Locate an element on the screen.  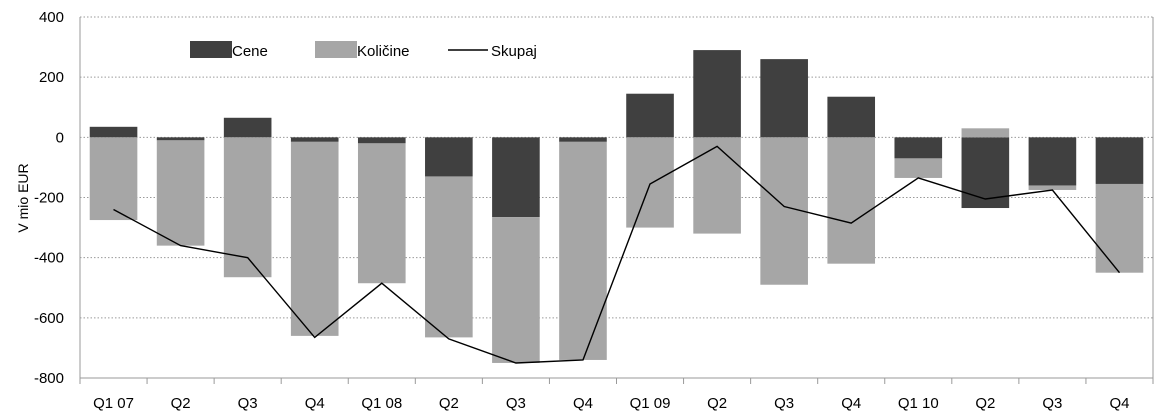
x-tick-label: Q1 09 is located at coordinates (650, 403).